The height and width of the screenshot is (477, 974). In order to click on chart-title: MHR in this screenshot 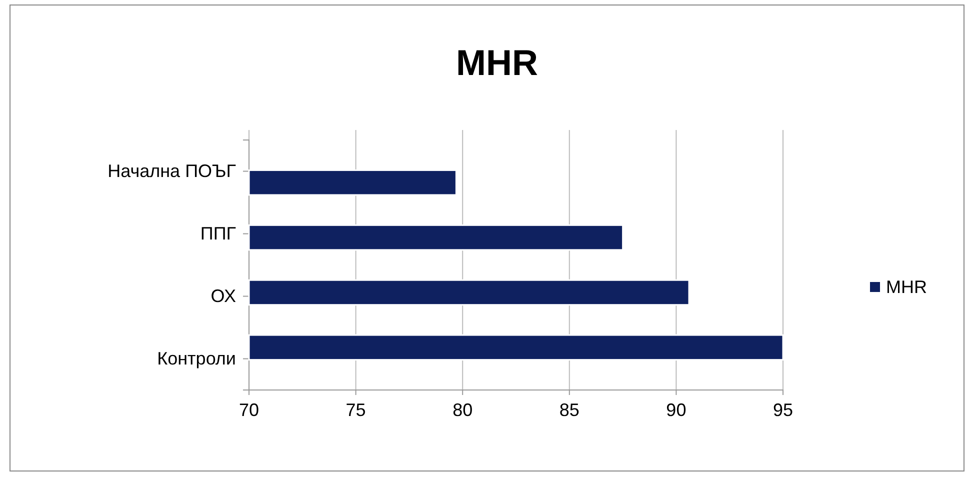, I will do `click(497, 62)`.